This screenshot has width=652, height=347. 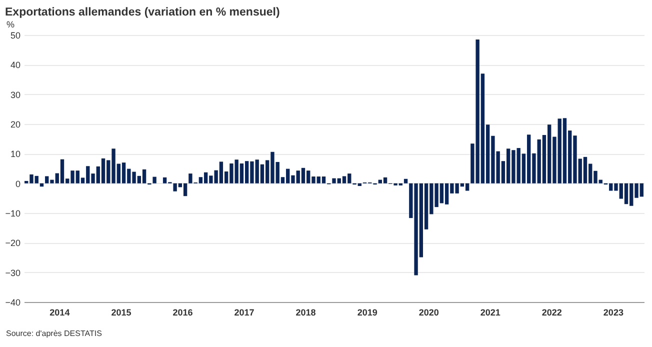 What do you see at coordinates (54, 333) in the screenshot?
I see `source-note: Source: d'après DESTATIS` at bounding box center [54, 333].